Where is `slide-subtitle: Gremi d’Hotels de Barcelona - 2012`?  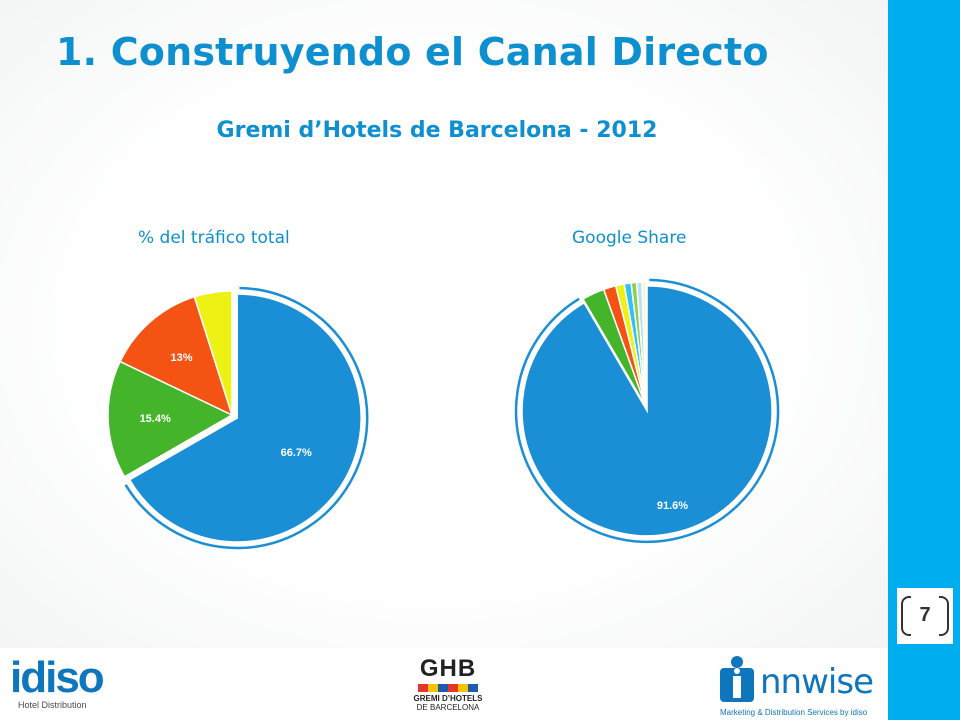 slide-subtitle: Gremi d’Hotels de Barcelona - 2012 is located at coordinates (437, 130).